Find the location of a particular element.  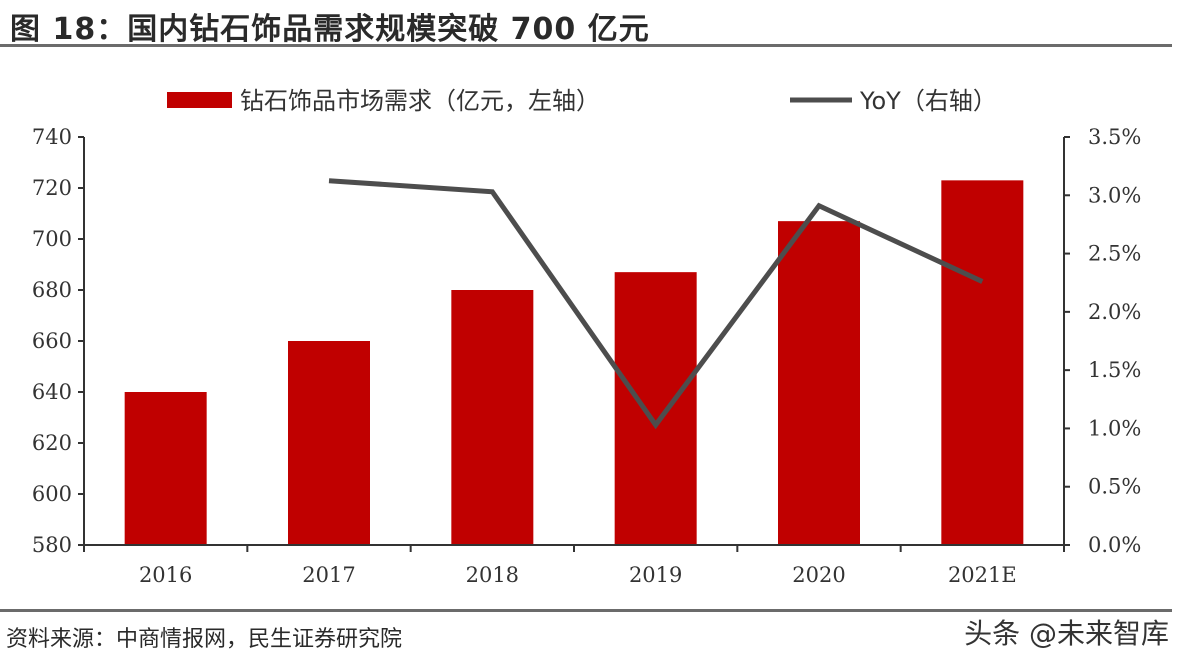

x-tick-label: 2016 is located at coordinates (165, 575).